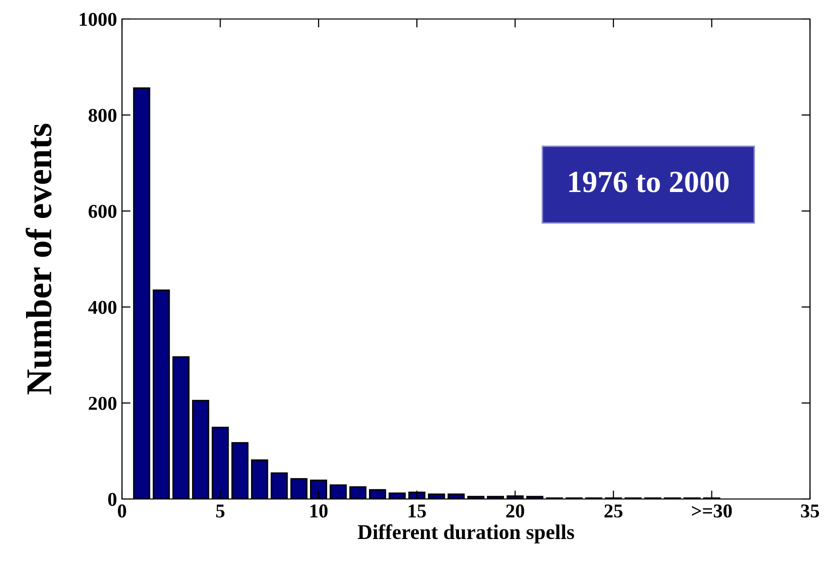  I want to click on x-tick-label: 0, so click(122, 511).